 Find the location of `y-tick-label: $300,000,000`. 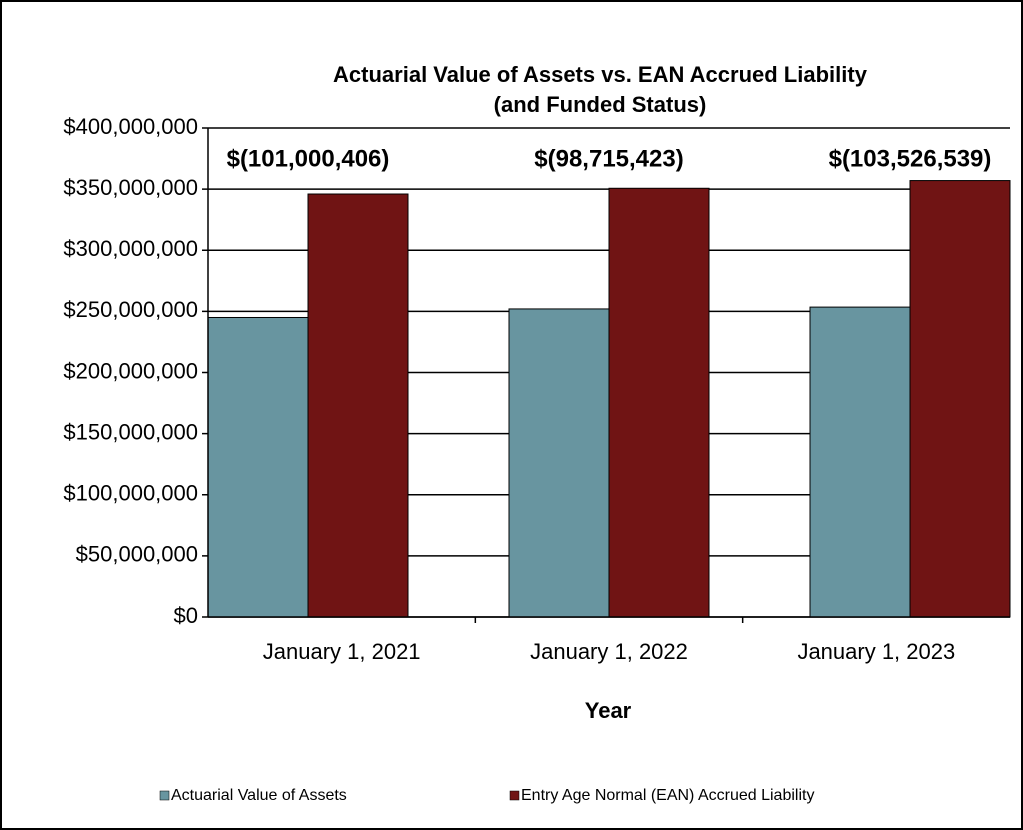

y-tick-label: $300,000,000 is located at coordinates (130, 248).